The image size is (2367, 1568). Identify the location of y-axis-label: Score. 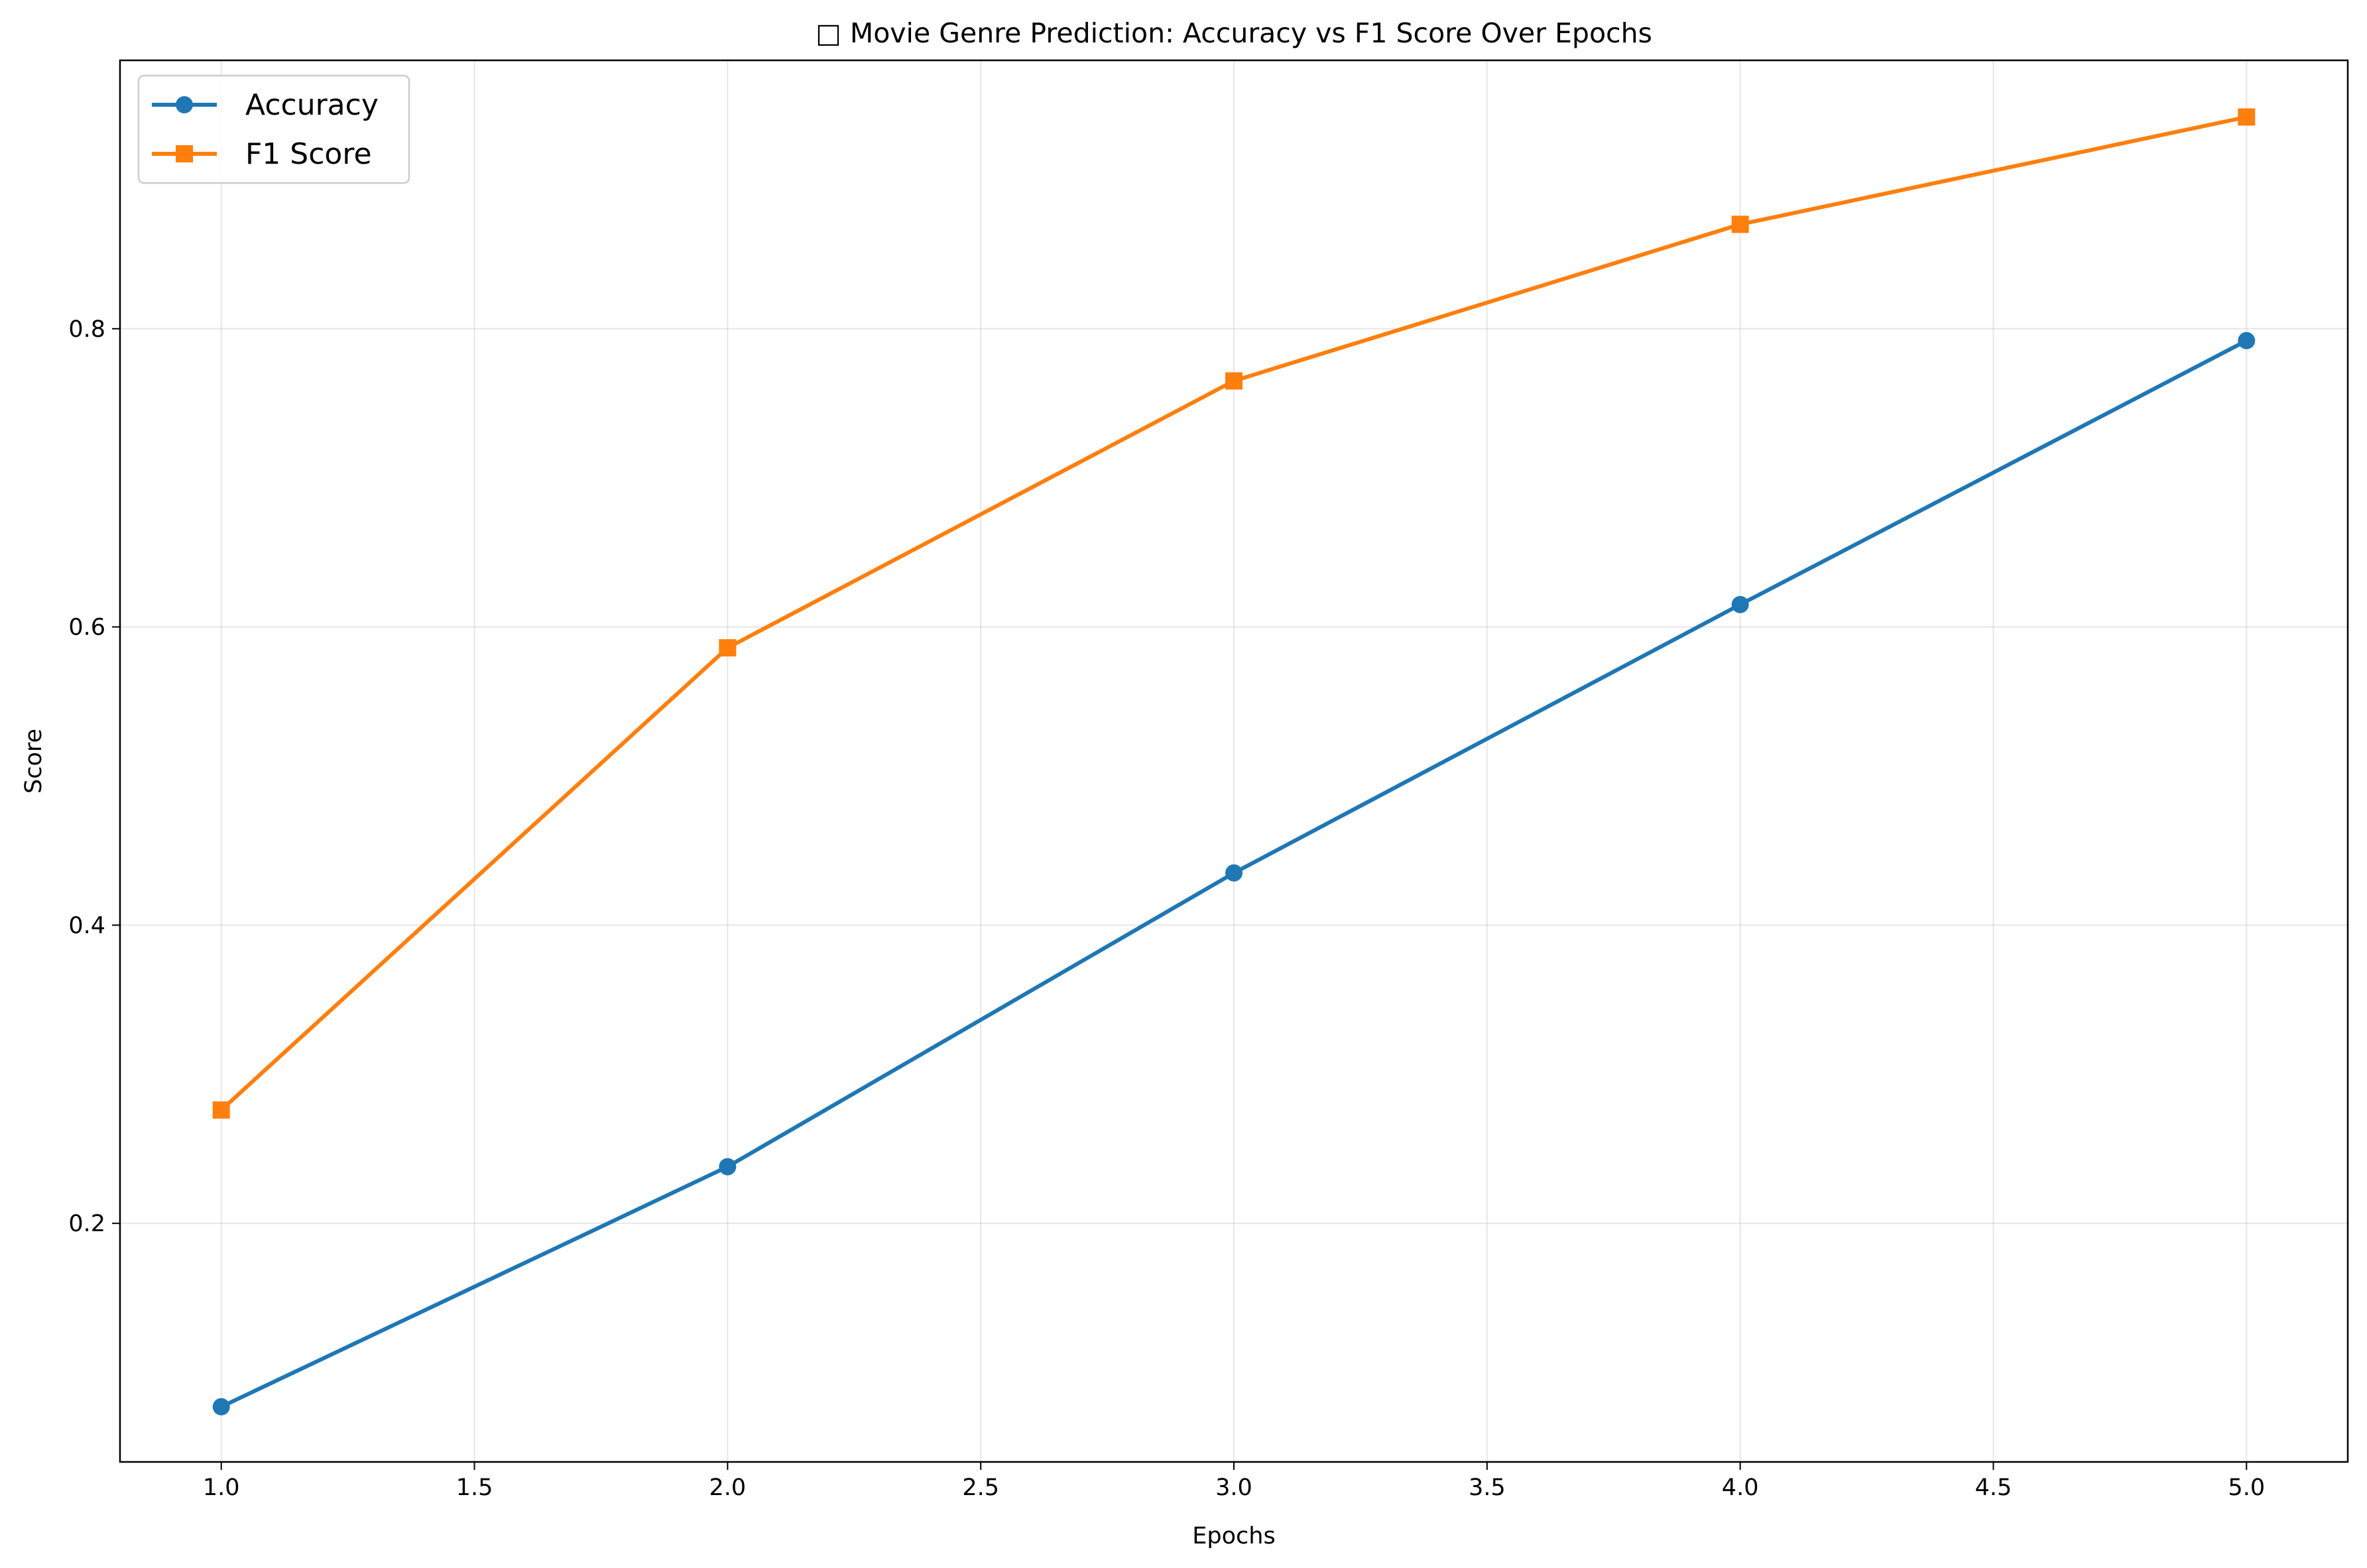
(34, 761).